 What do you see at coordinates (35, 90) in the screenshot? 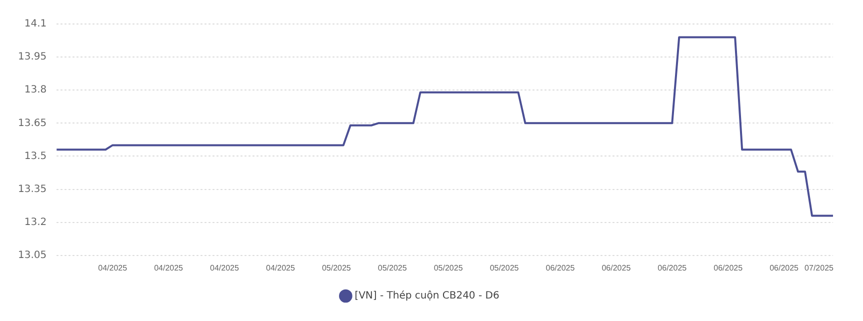
I see `y-tick-label: 13.8` at bounding box center [35, 90].